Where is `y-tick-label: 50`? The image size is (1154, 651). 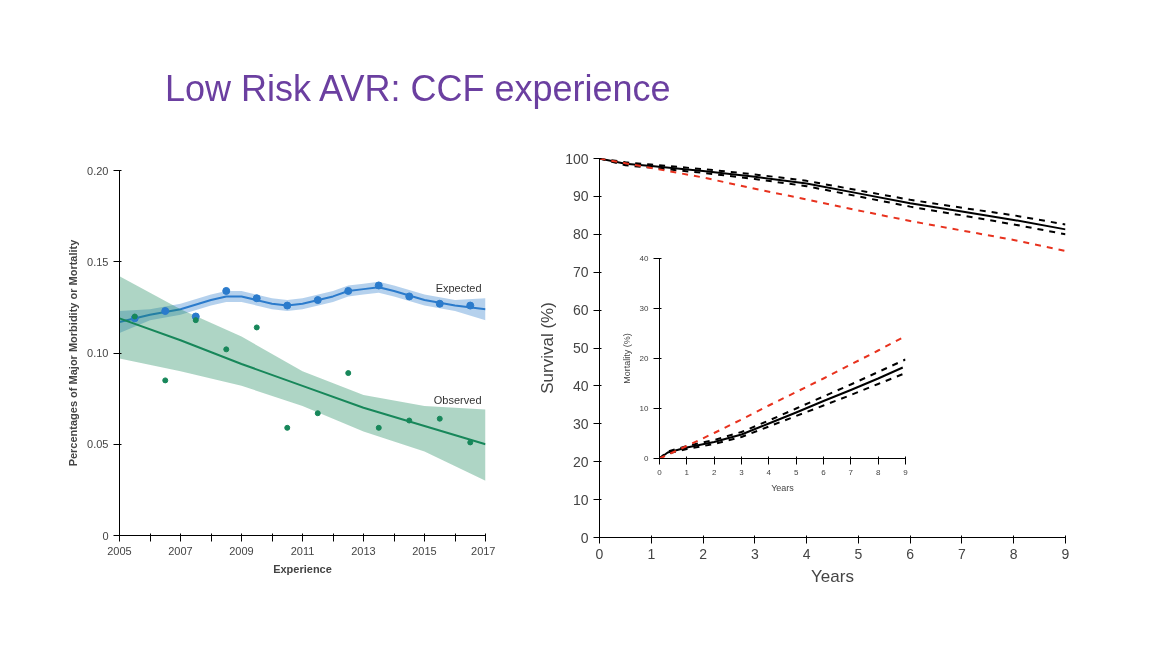 y-tick-label: 50 is located at coordinates (580, 348).